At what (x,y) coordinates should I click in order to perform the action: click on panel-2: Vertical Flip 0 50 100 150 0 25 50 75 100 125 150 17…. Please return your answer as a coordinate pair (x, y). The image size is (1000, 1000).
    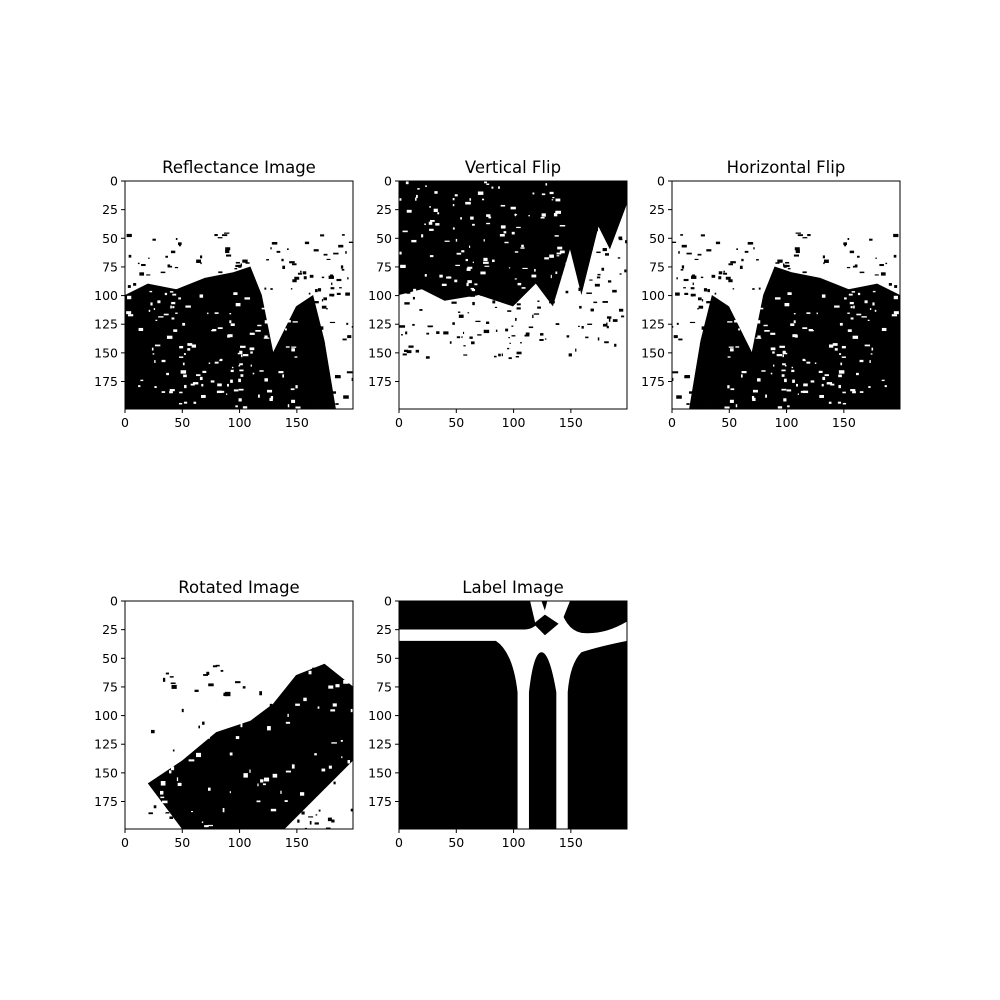
    Looking at the image, I should click on (498, 294).